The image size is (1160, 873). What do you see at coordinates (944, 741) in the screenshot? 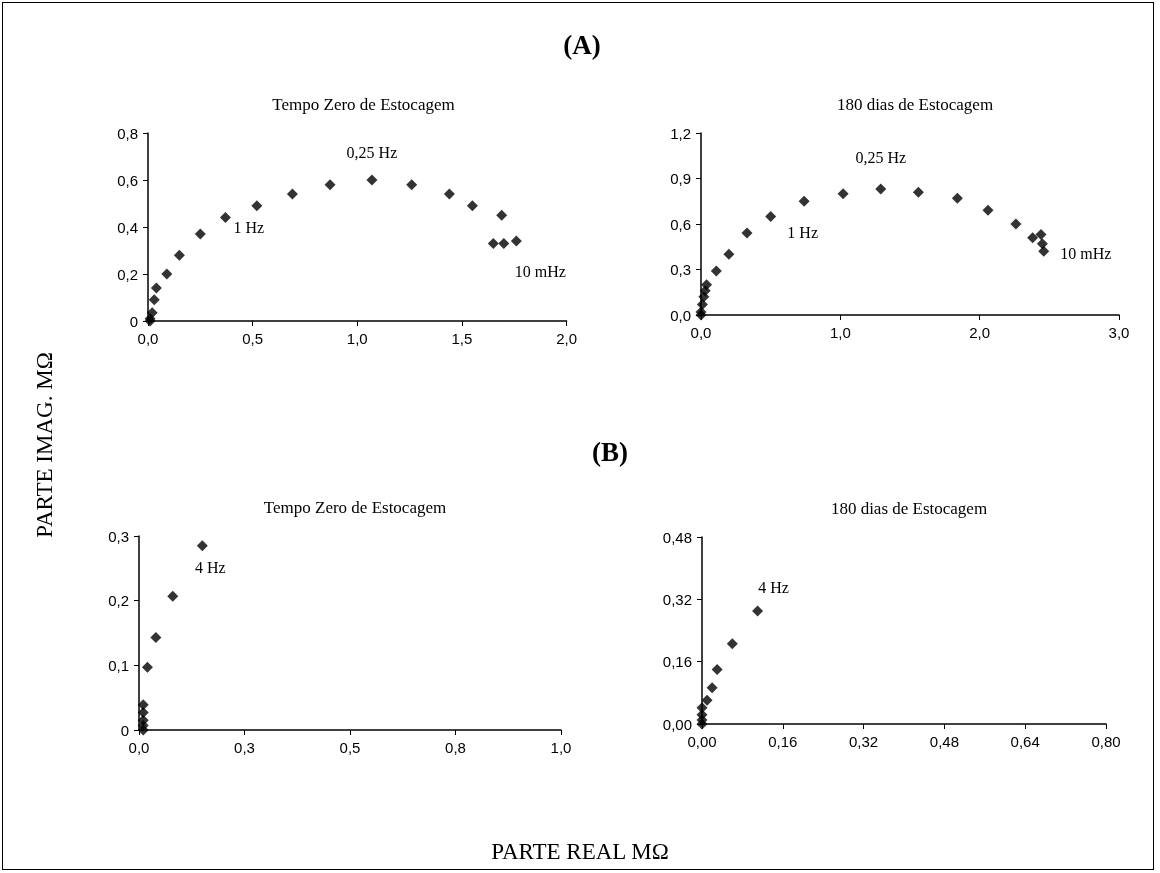
I see `x-tick-label: 0,48` at bounding box center [944, 741].